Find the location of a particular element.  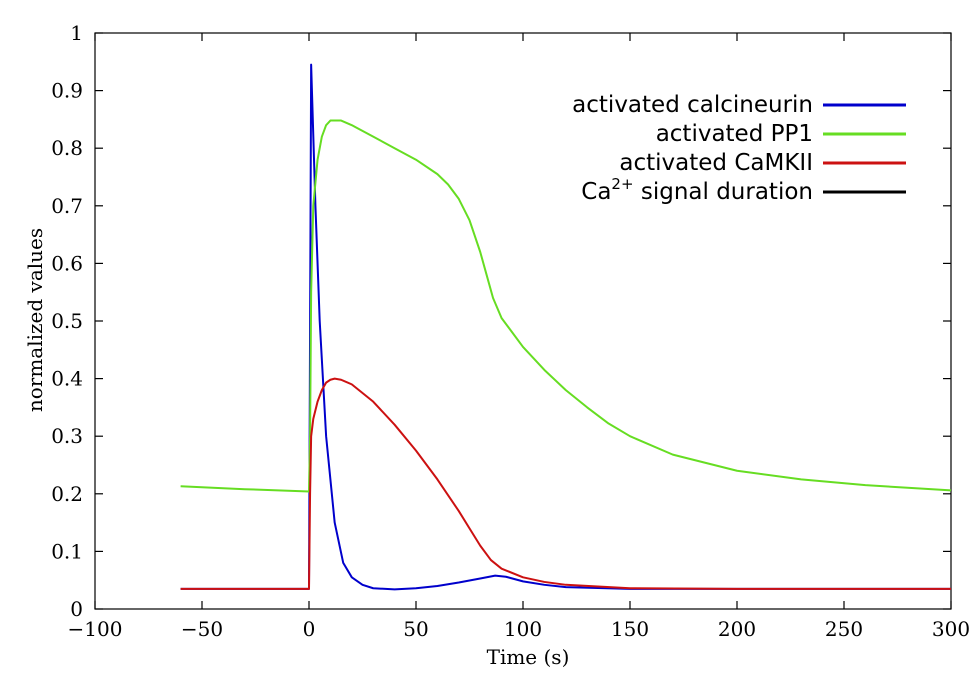

x-tick-label: 0 is located at coordinates (309, 629).